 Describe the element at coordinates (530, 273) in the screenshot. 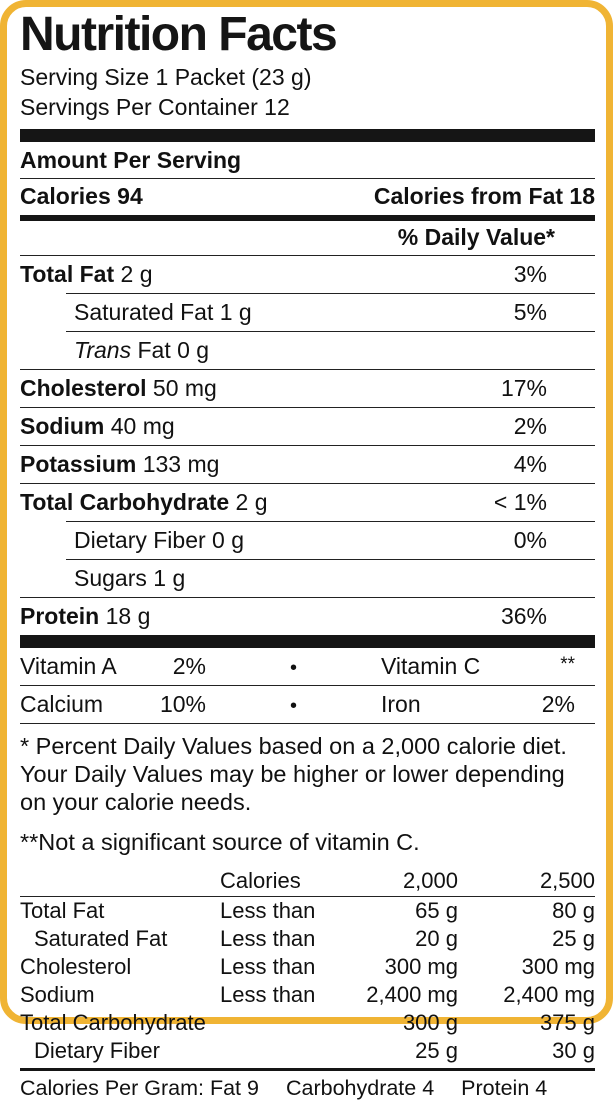

I see `nutrient-dv: 3%` at that location.